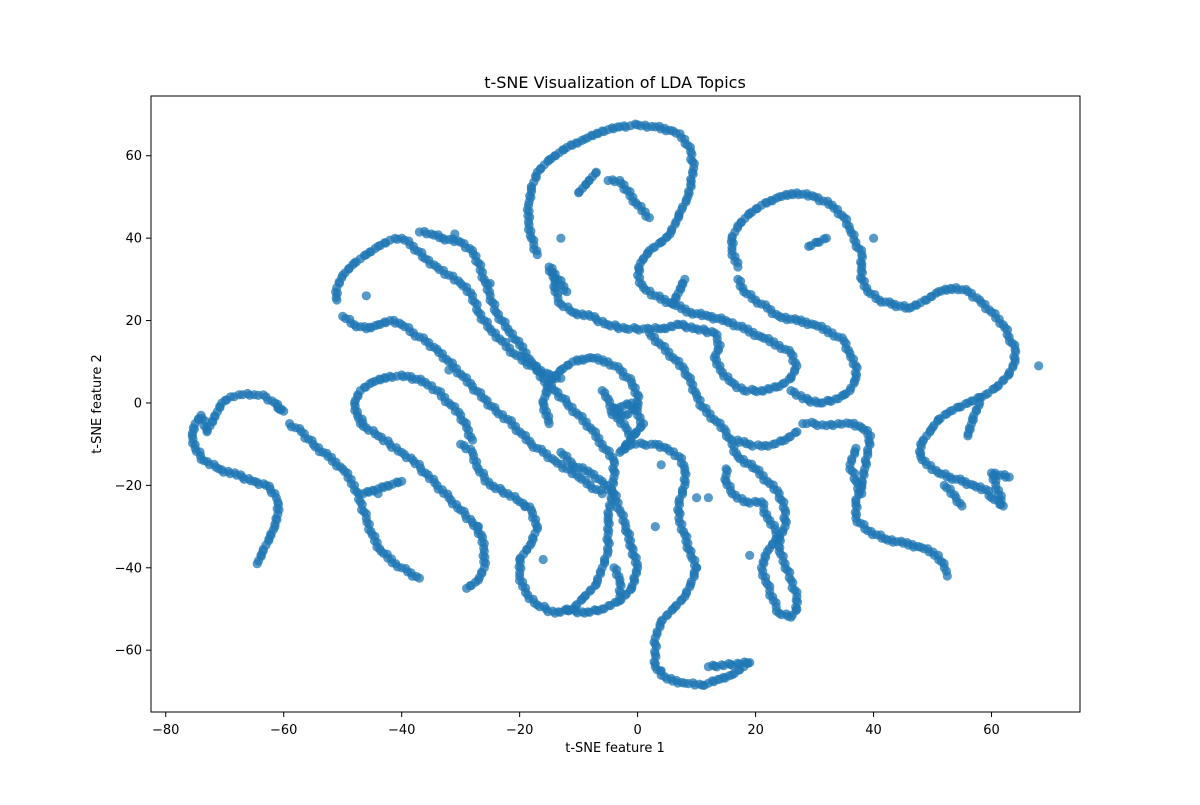  What do you see at coordinates (133, 156) in the screenshot?
I see `y-tick-label: 60` at bounding box center [133, 156].